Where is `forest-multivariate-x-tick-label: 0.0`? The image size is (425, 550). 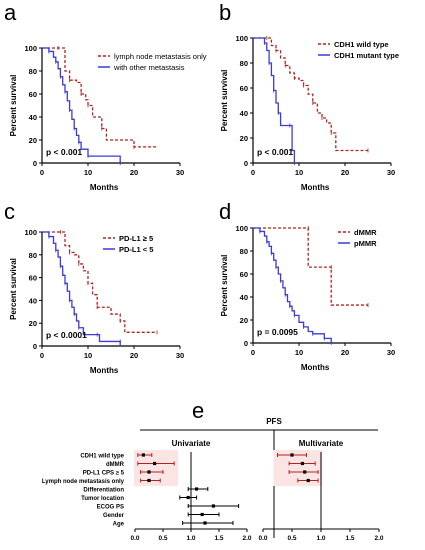 forest-multivariate-x-tick-label: 0.0 is located at coordinates (262, 538).